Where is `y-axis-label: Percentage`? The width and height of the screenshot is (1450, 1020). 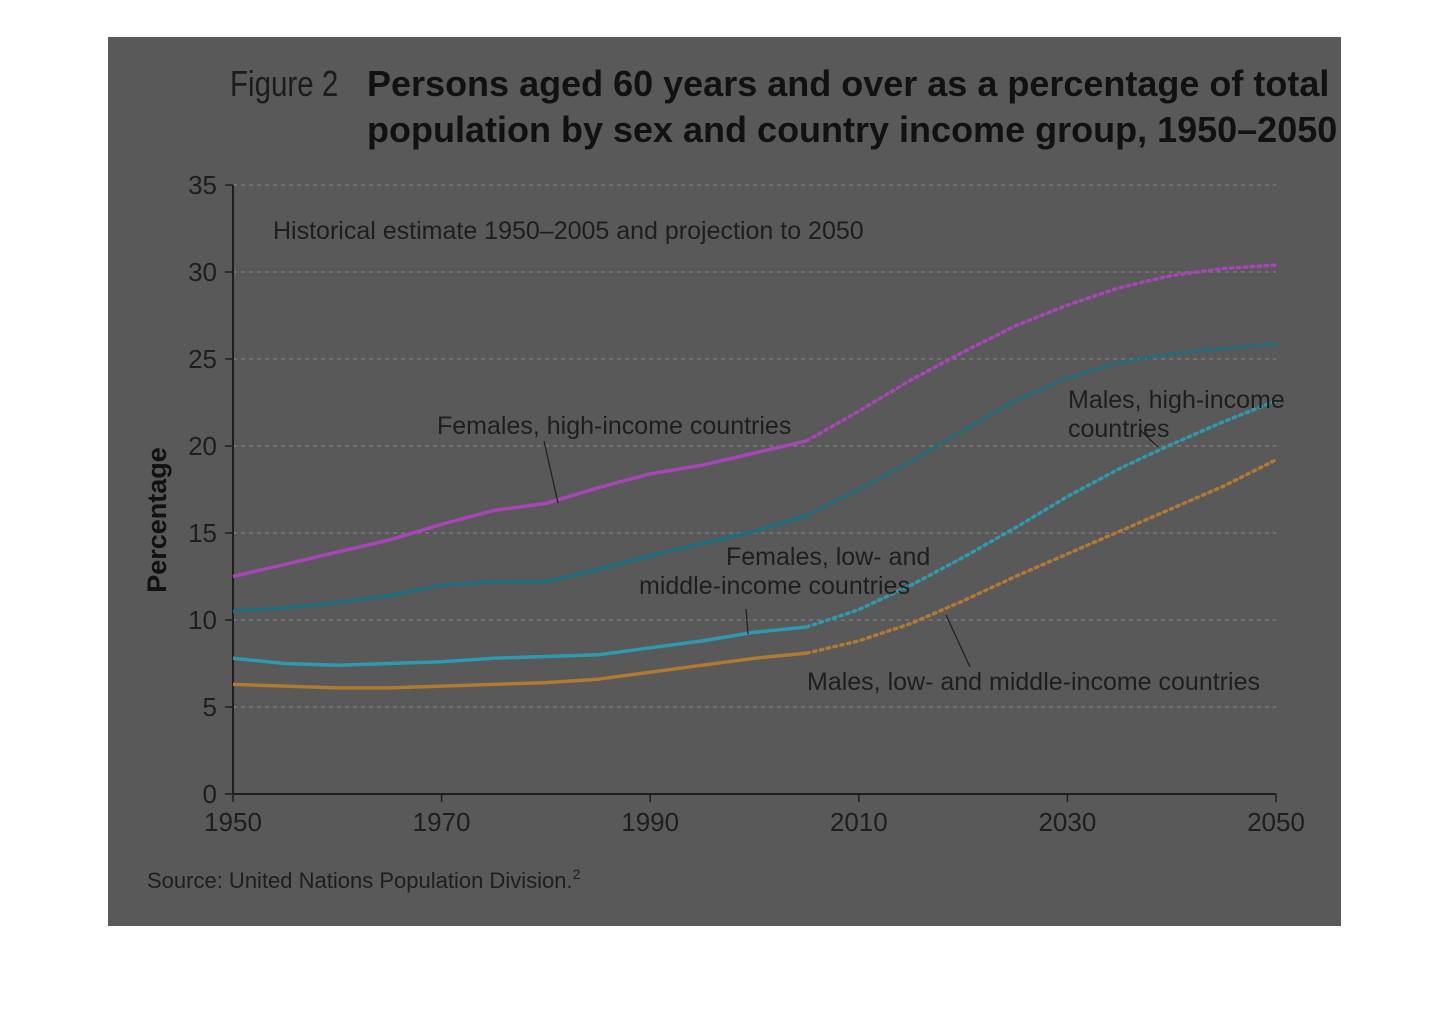
y-axis-label: Percentage is located at coordinates (157, 520).